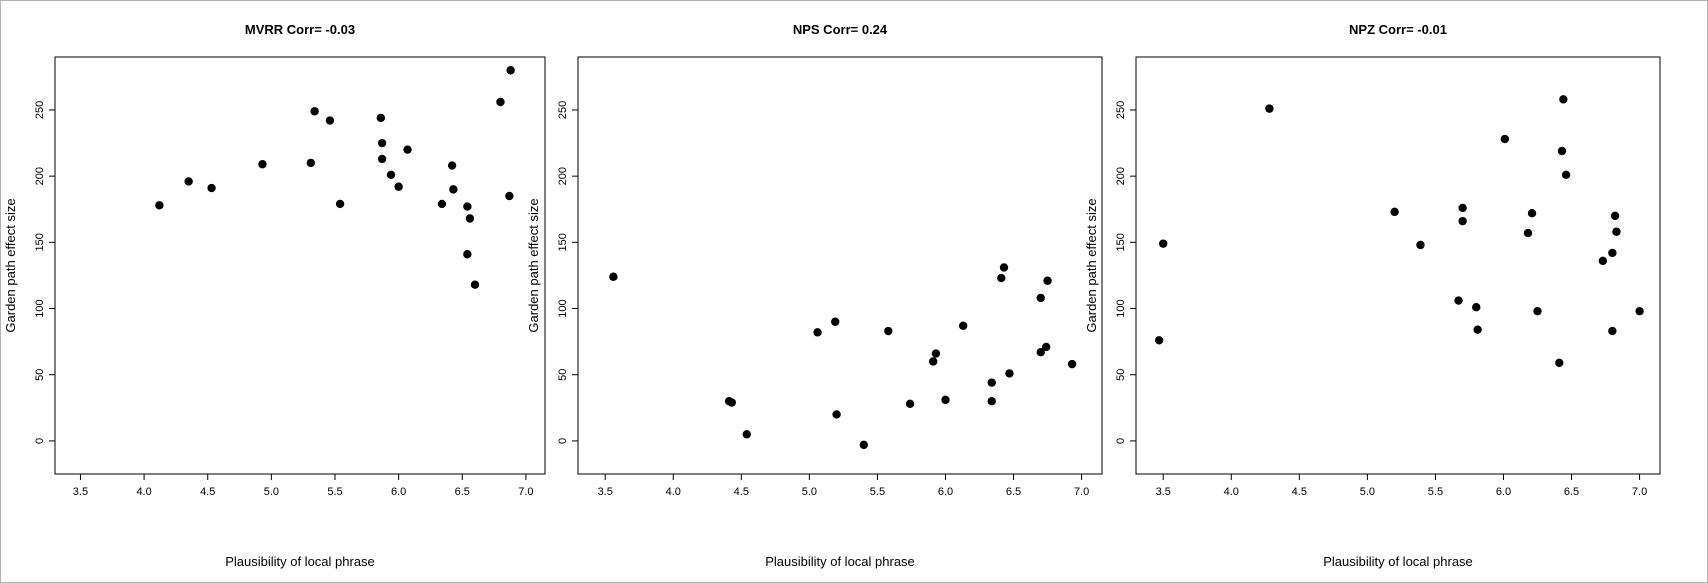  Describe the element at coordinates (1121, 110) in the screenshot. I see `y-tick-label: 250` at that location.